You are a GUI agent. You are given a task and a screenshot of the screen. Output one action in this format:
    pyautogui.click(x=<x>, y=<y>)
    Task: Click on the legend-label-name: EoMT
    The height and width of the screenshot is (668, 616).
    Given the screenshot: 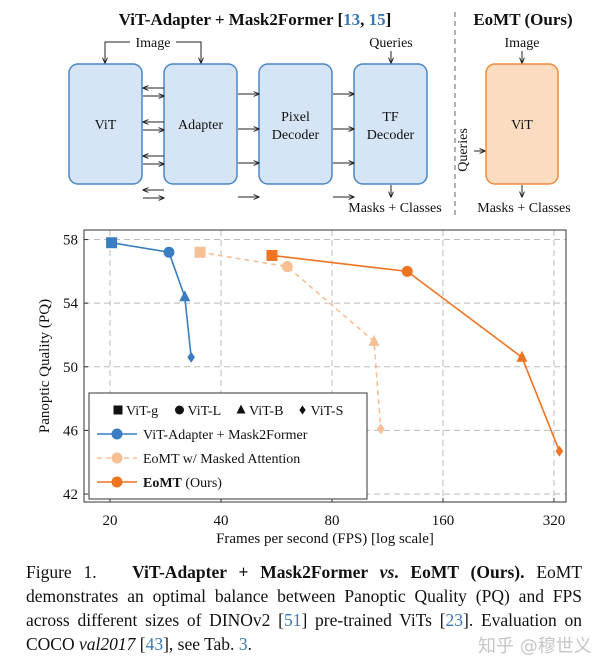 What is the action you would take?
    pyautogui.click(x=163, y=483)
    